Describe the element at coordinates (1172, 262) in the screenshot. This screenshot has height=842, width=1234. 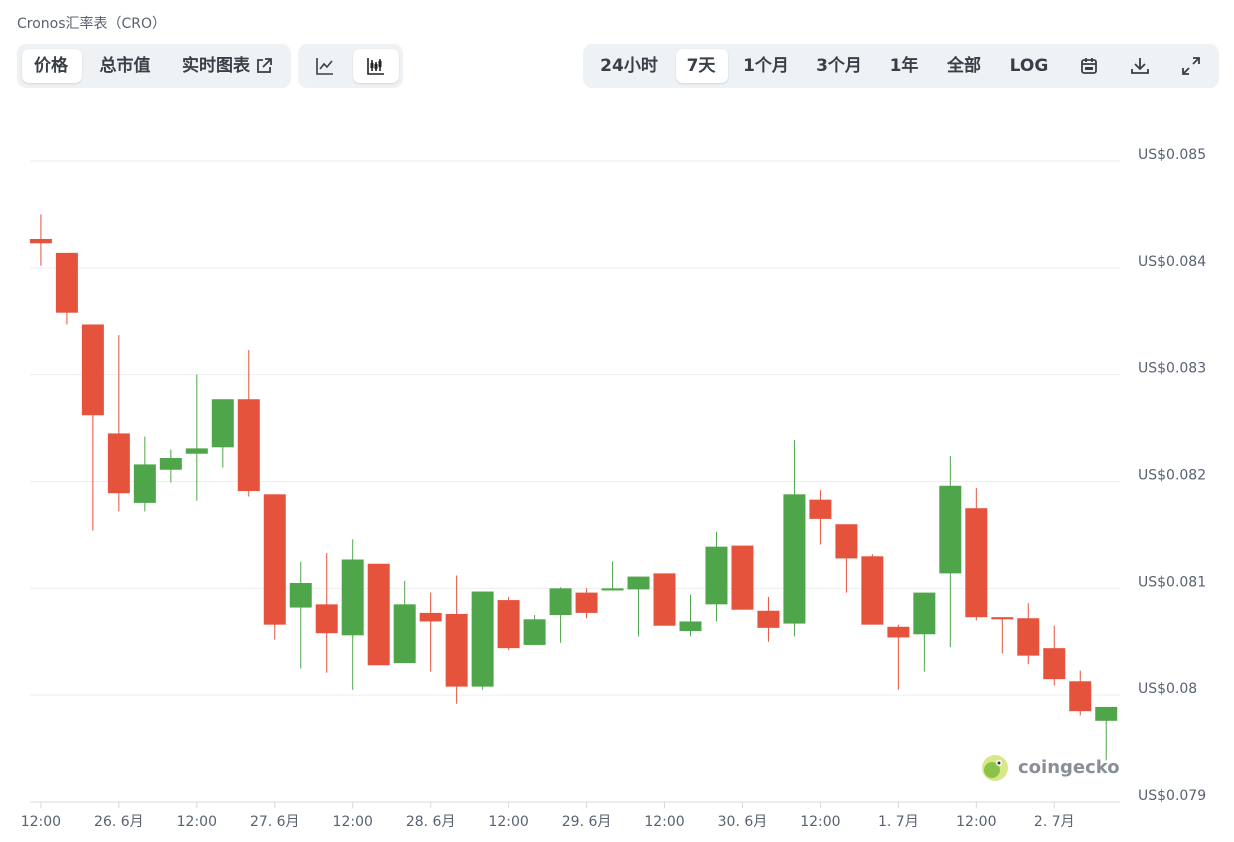
I see `y-tick-label: US$0.084` at that location.